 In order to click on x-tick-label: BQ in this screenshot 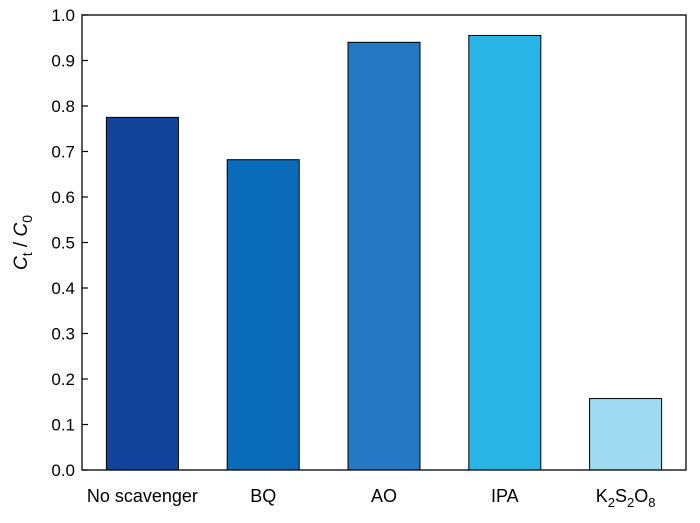, I will do `click(263, 496)`.